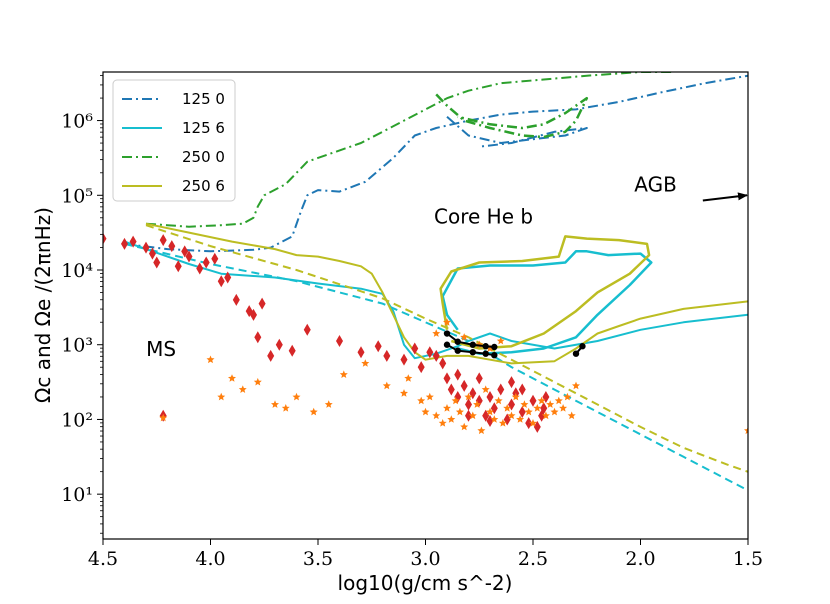  What do you see at coordinates (203, 157) in the screenshot?
I see `legend-label-250-0: 250 0` at bounding box center [203, 157].